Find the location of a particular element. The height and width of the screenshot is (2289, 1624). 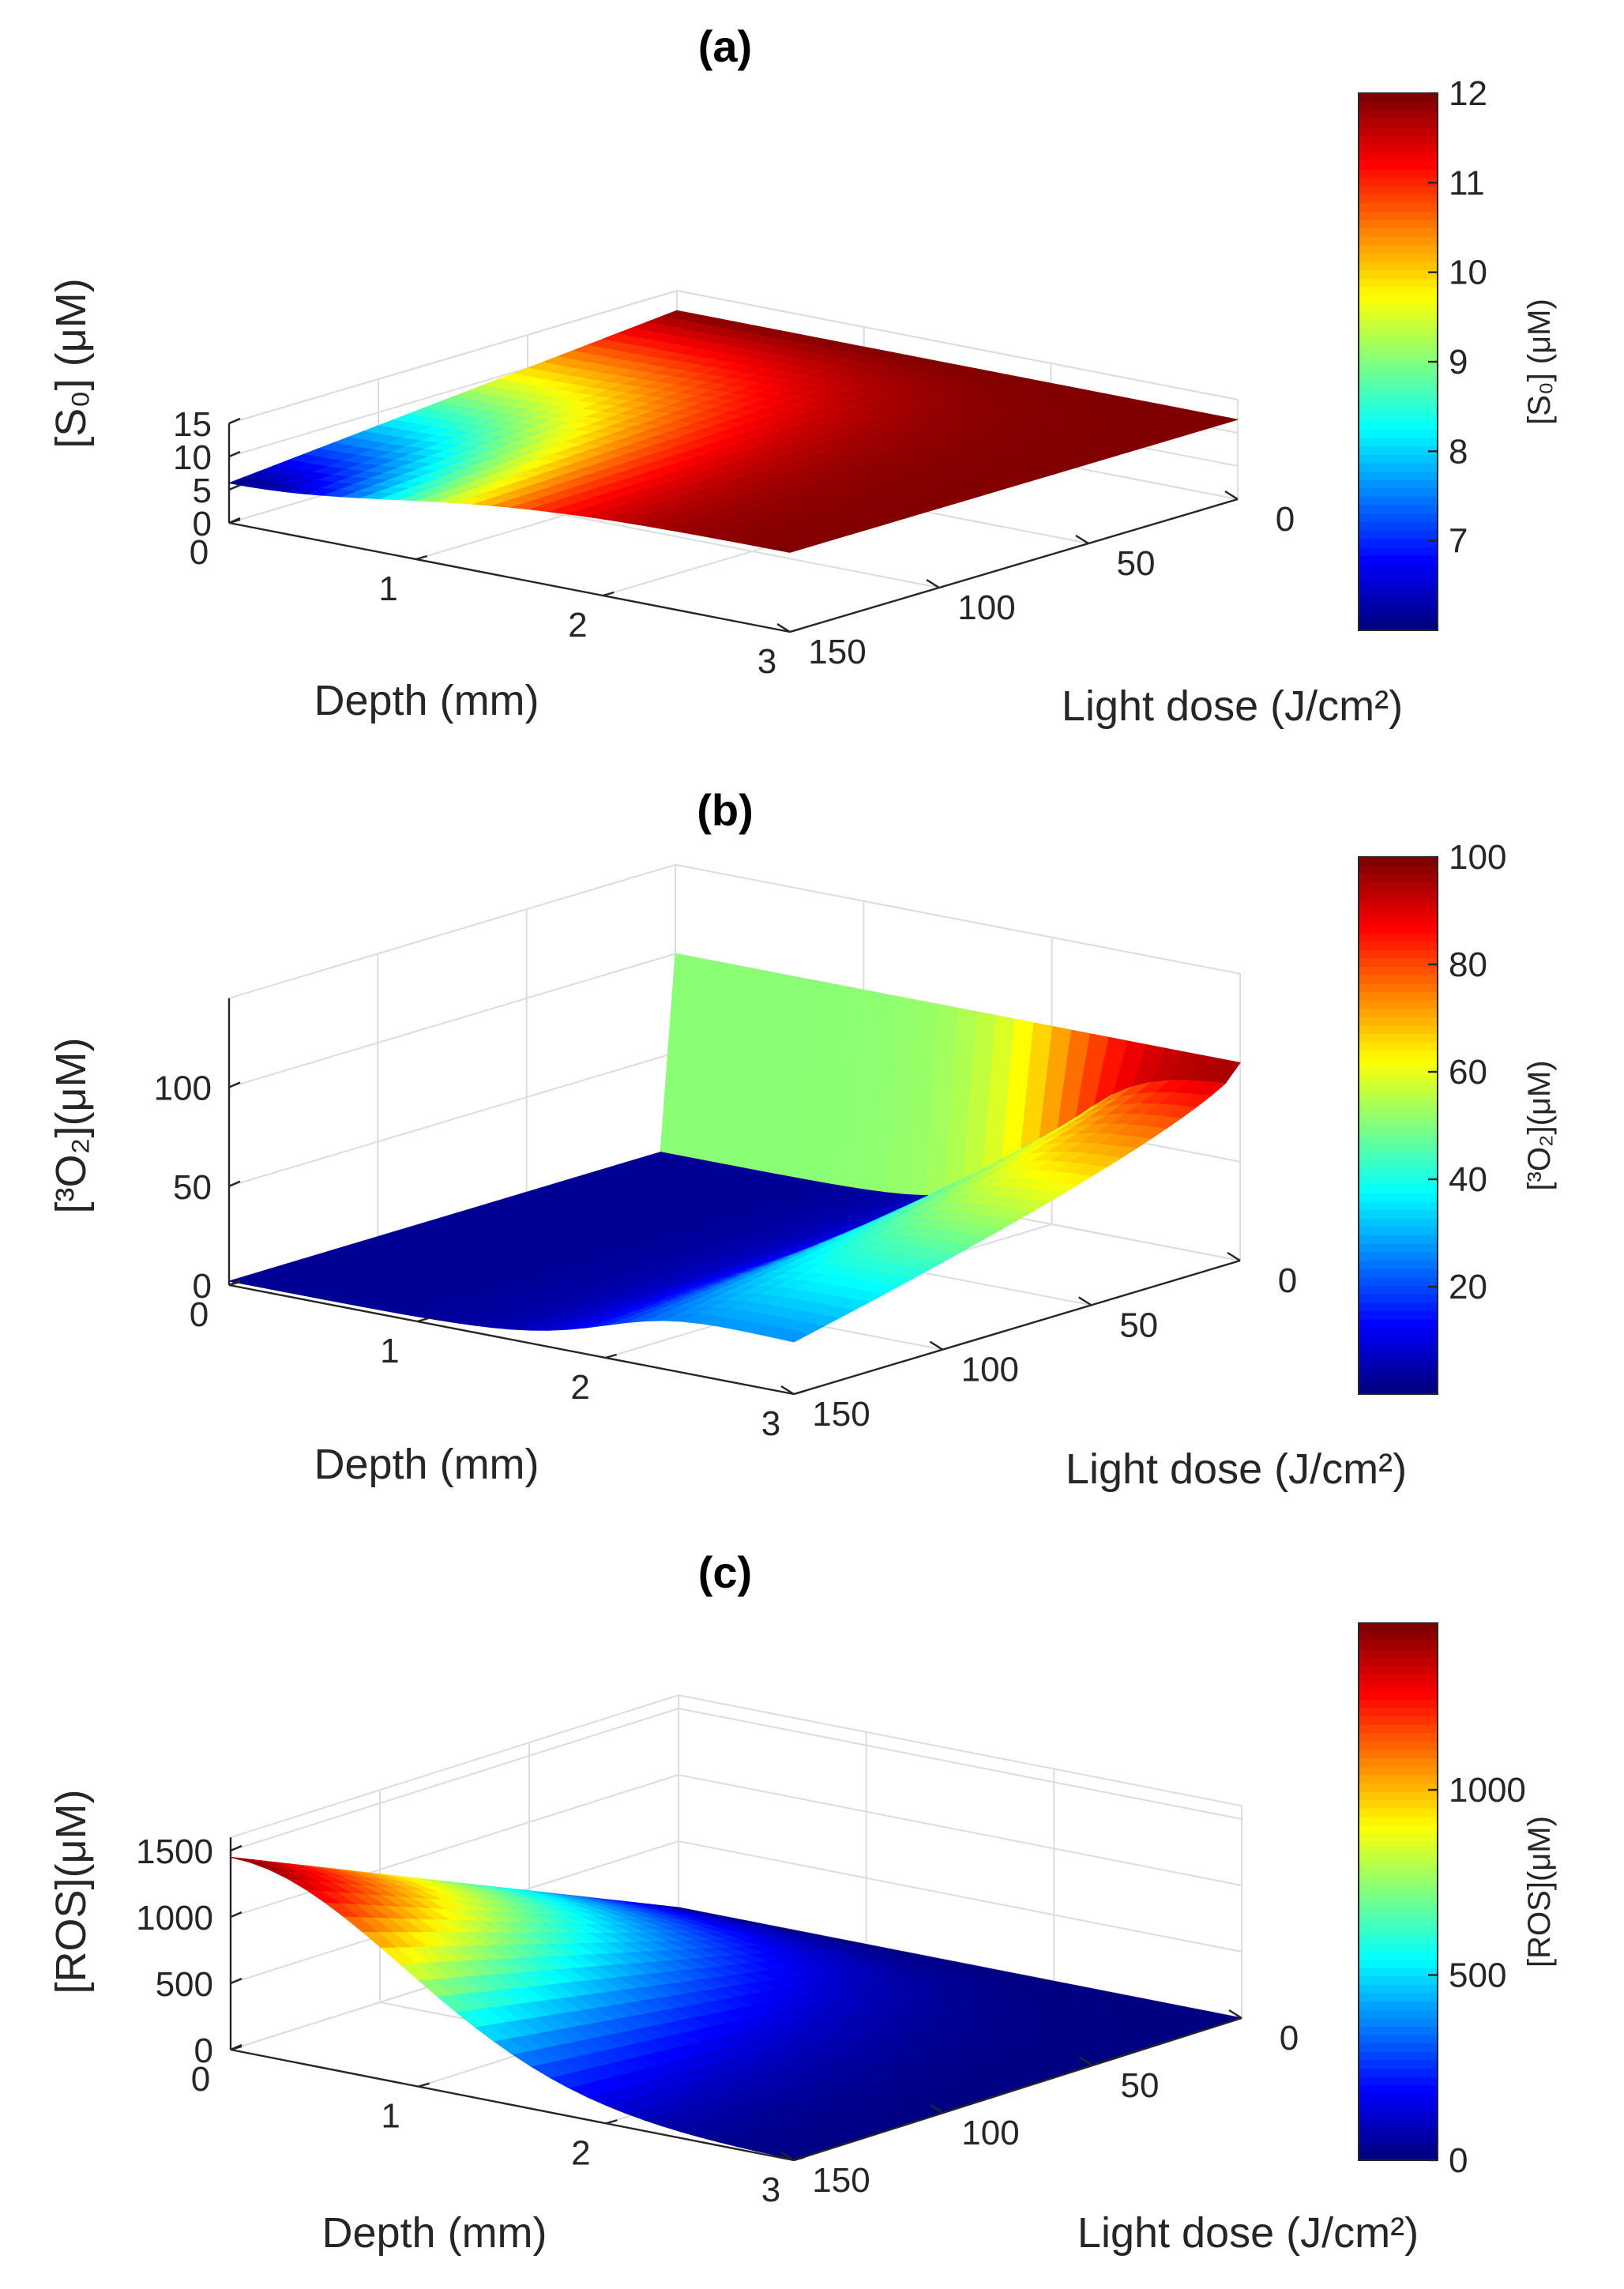

depth-tick-label: 3 is located at coordinates (770, 2190).